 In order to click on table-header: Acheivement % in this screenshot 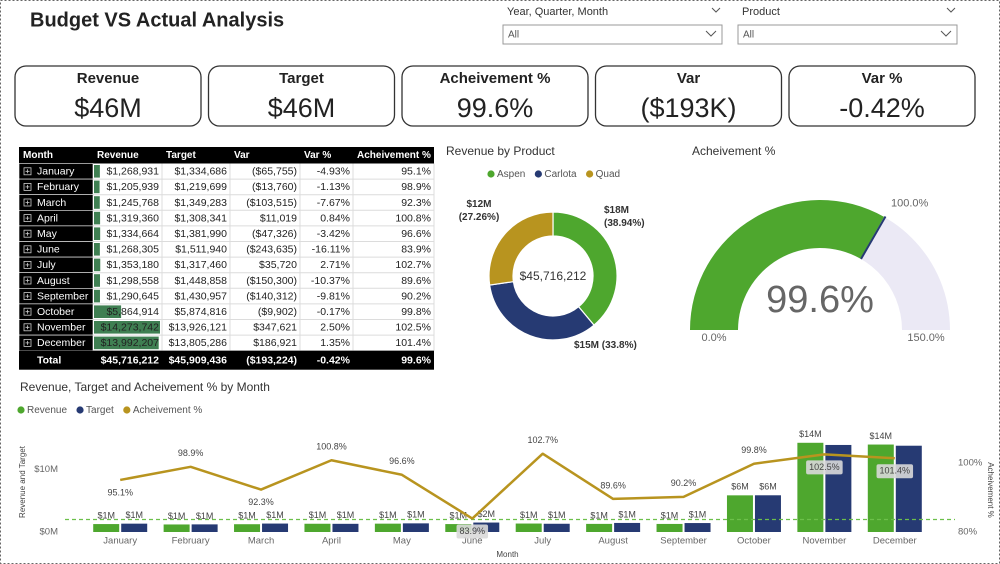, I will do `click(394, 155)`.